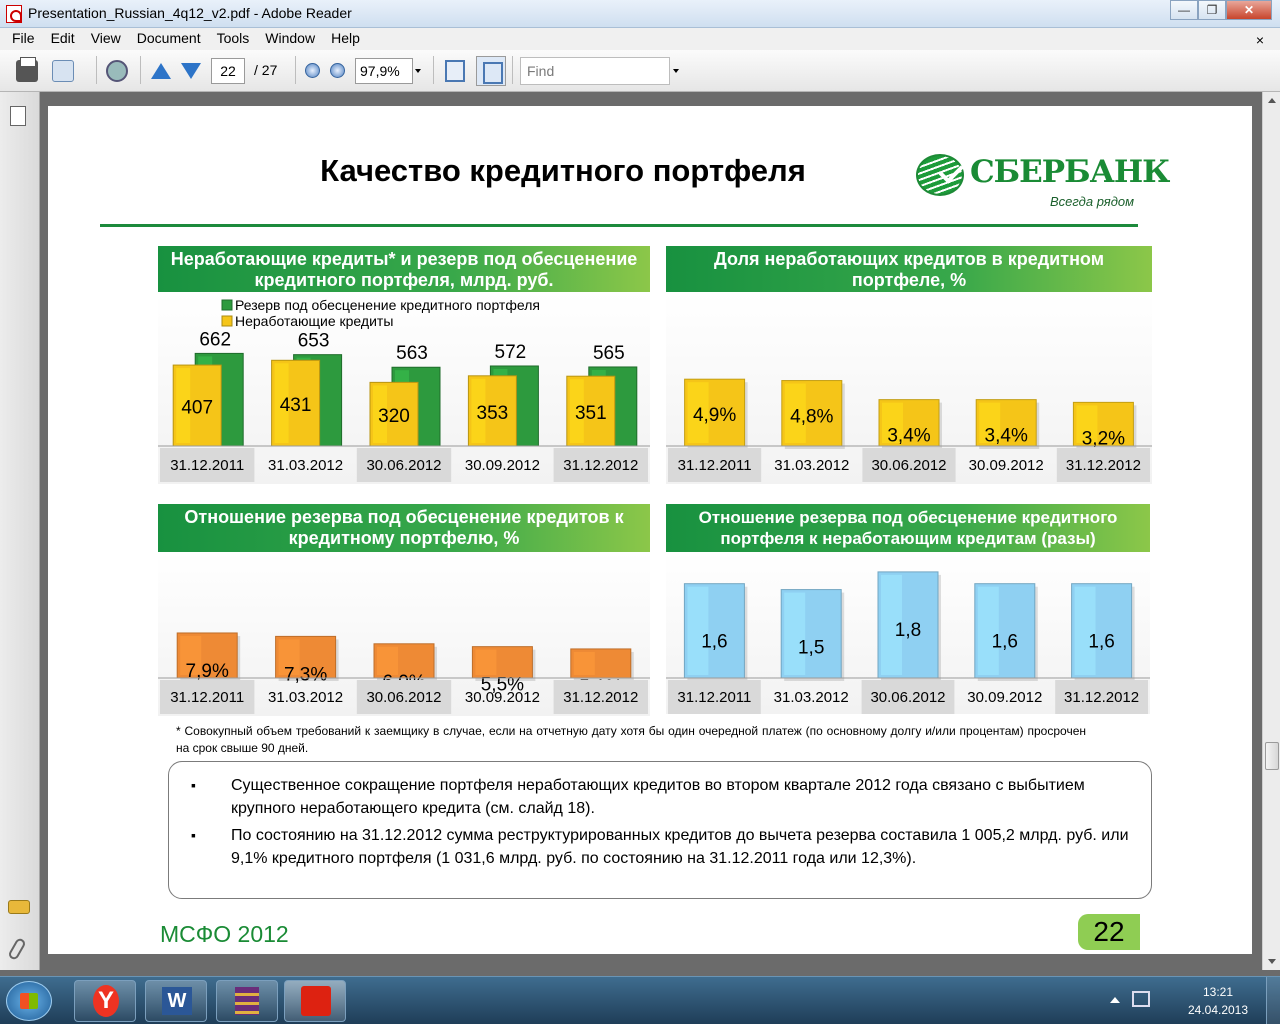  I want to click on chart1-data-label-reserve: 563, so click(412, 353).